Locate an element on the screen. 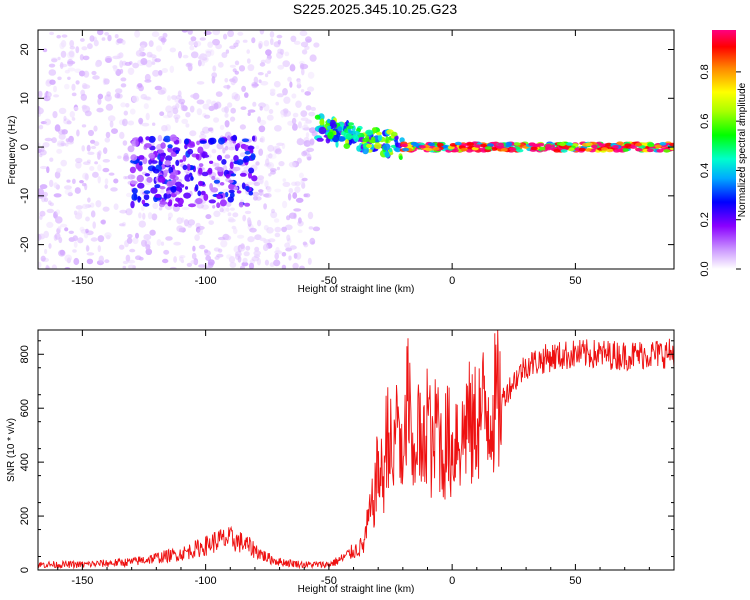 Image resolution: width=750 pixels, height=600 pixels. colorbar-tick-label: 0.0 is located at coordinates (705, 268).